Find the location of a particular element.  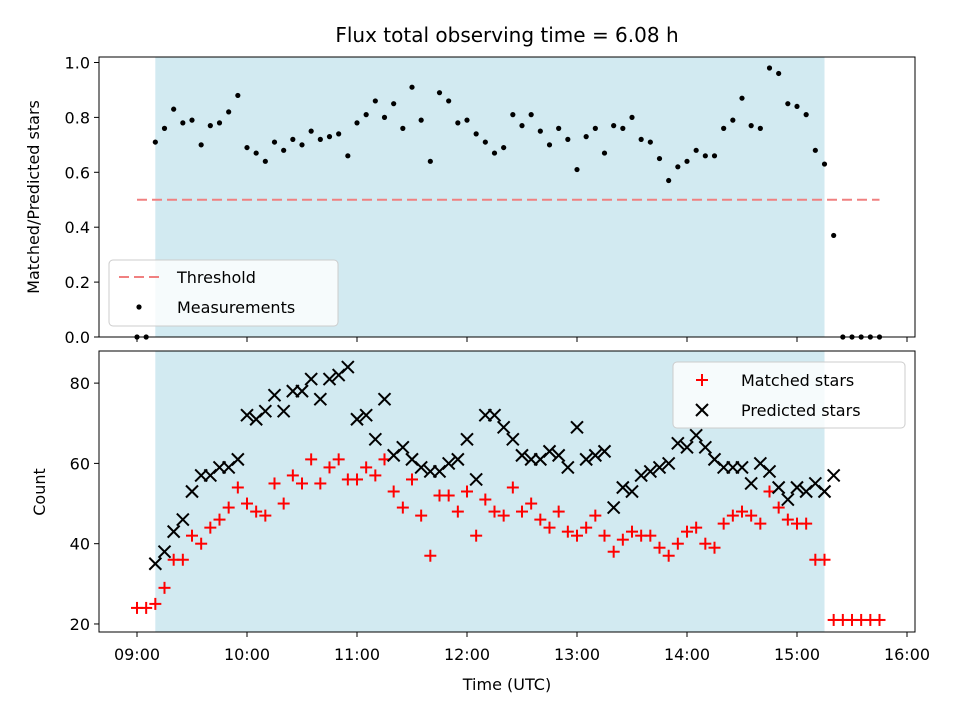

y-tick-label: 80 is located at coordinates (80, 383).